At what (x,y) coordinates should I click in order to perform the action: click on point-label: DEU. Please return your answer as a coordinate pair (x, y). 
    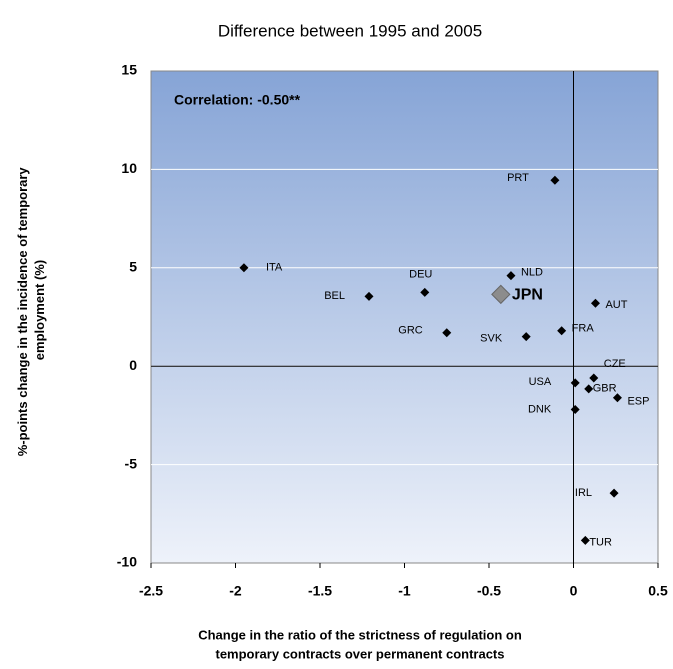
    Looking at the image, I should click on (420, 274).